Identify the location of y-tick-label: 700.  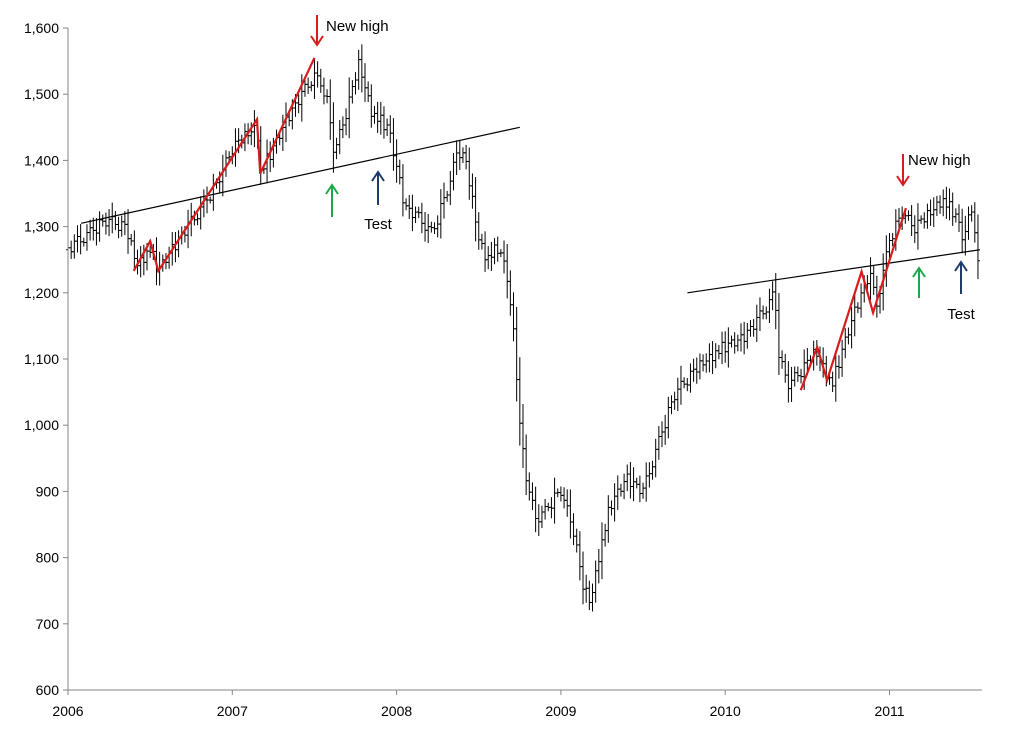
(48, 624).